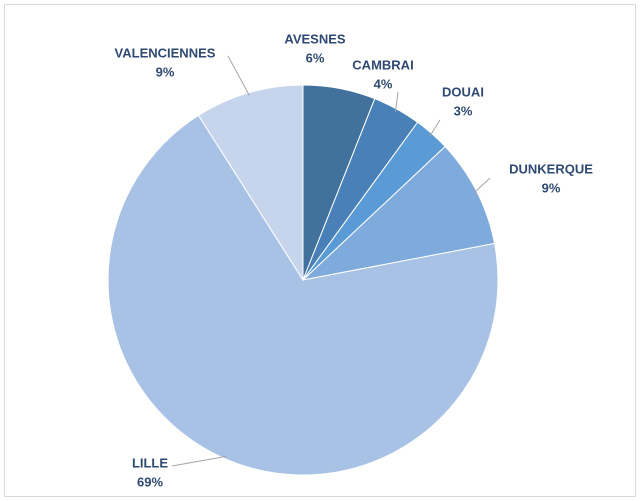  What do you see at coordinates (150, 481) in the screenshot?
I see `slice-value-label: 69%` at bounding box center [150, 481].